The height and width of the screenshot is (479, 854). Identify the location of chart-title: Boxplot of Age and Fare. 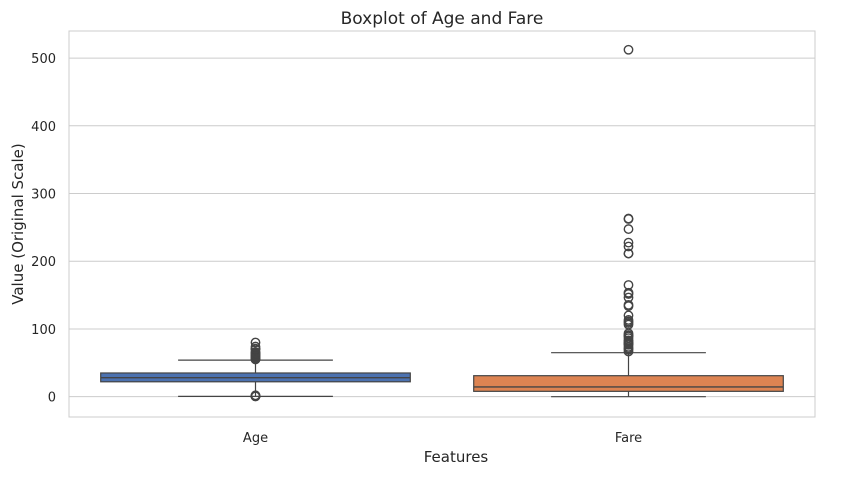
(442, 19).